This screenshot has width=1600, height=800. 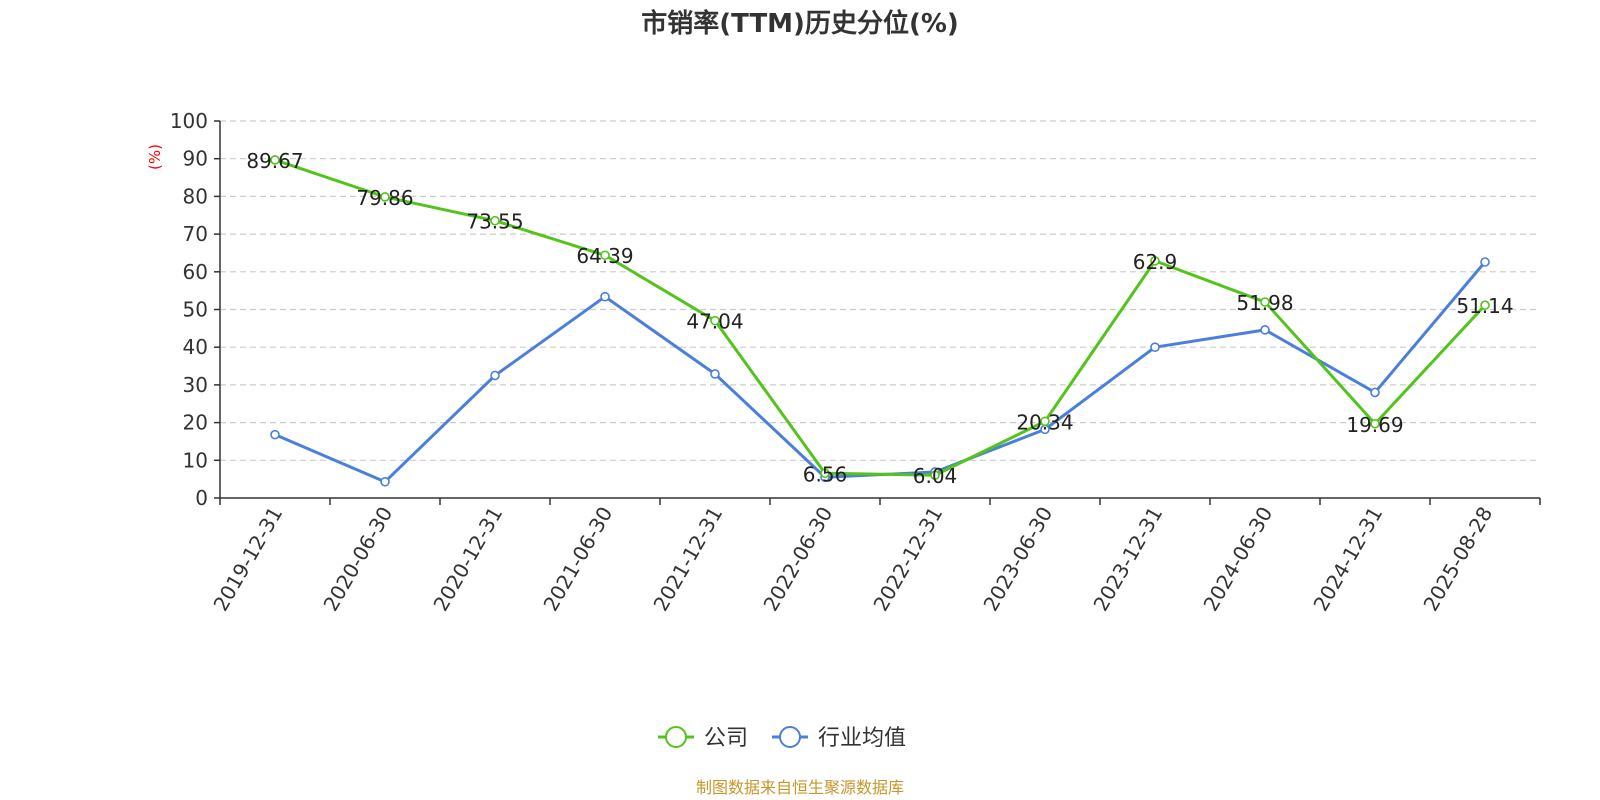 I want to click on legend: 公司 行业均值, so click(x=782, y=738).